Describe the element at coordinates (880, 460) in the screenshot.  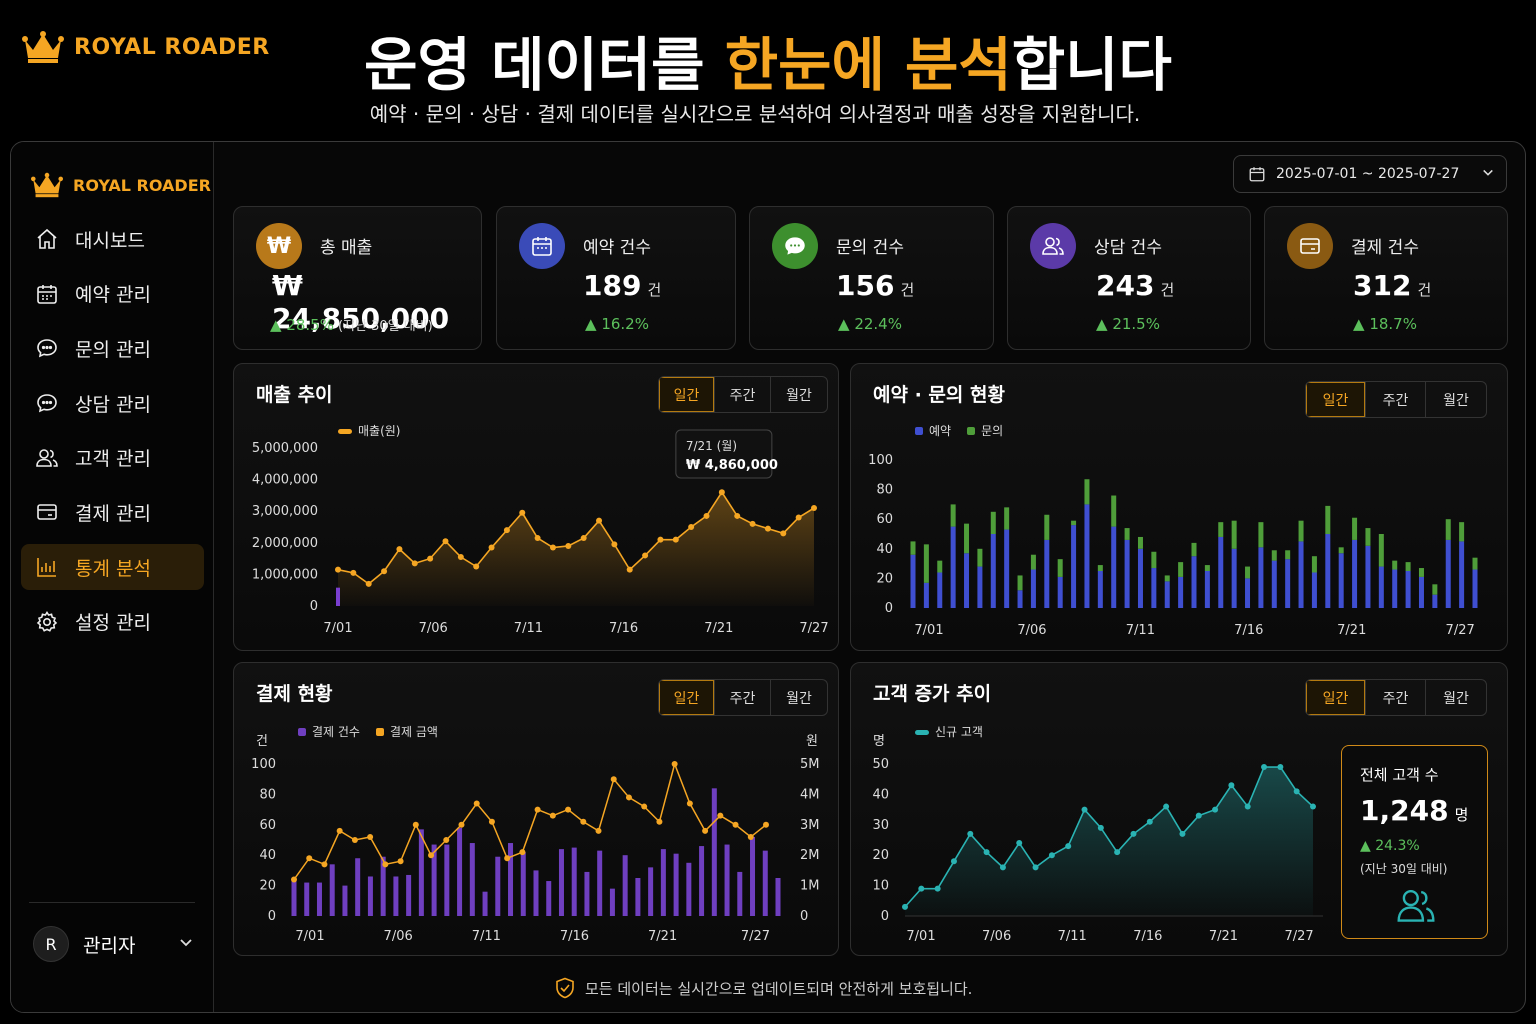
I see `y-tick-label: 100` at that location.